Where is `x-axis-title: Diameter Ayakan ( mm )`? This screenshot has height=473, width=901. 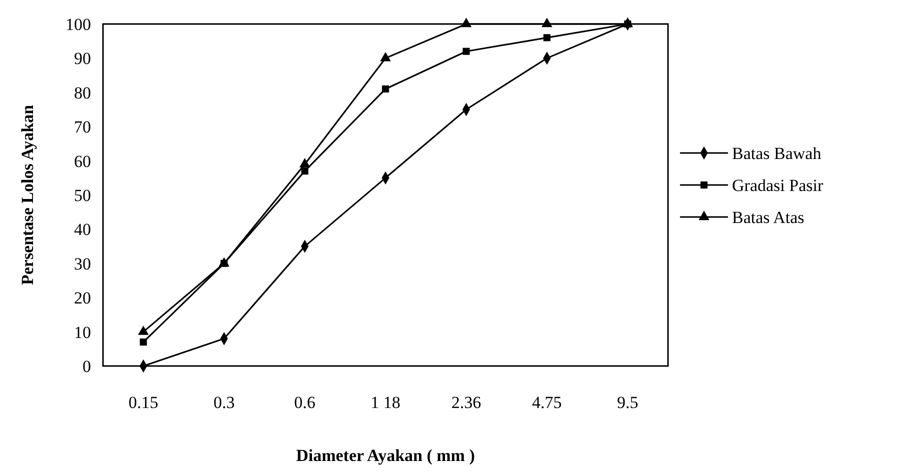
x-axis-title: Diameter Ayakan ( mm ) is located at coordinates (385, 455).